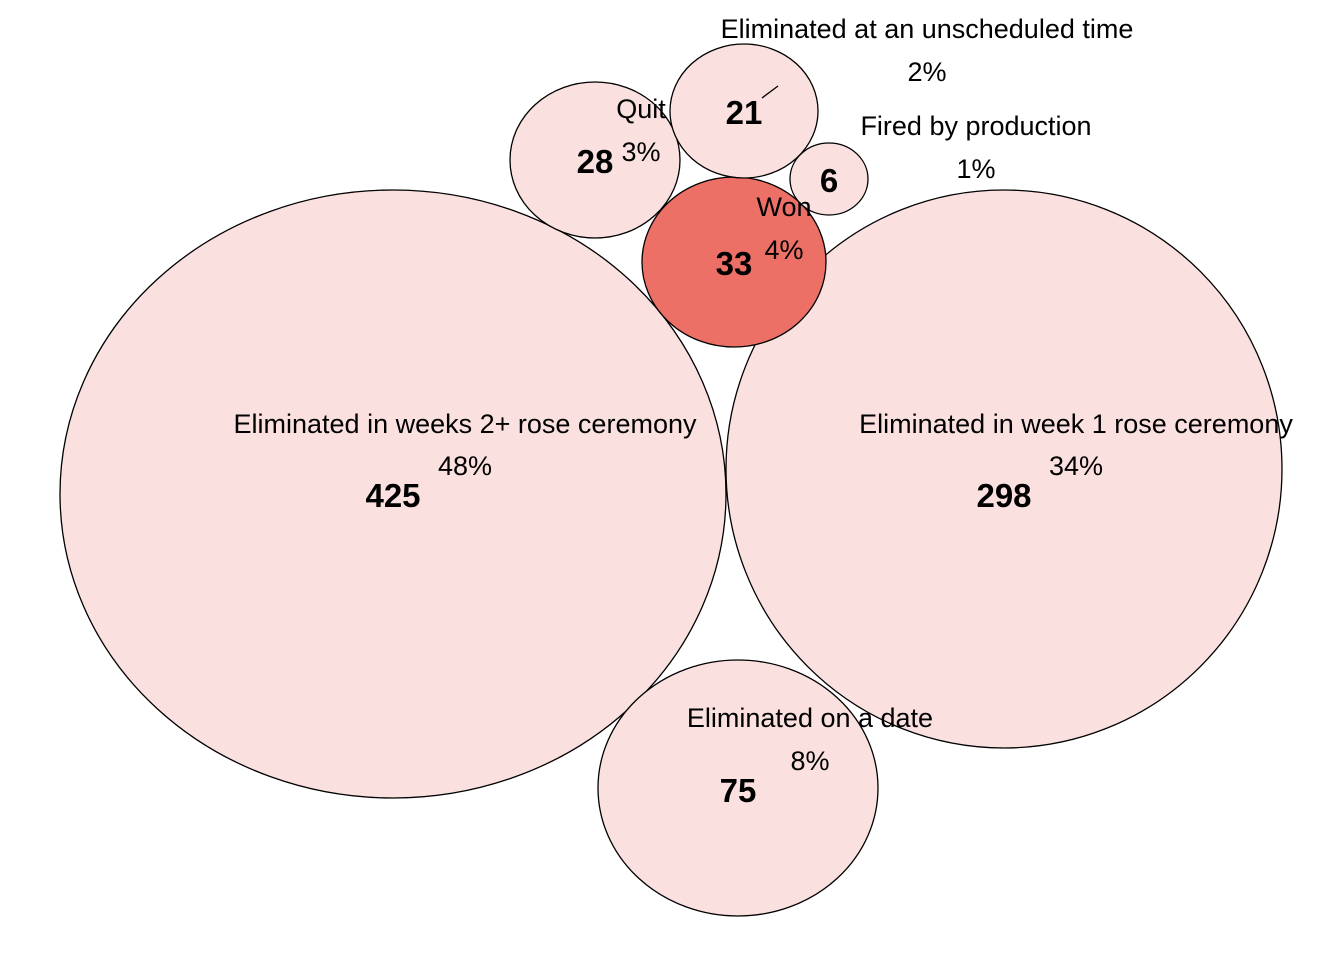 Image resolution: width=1344 pixels, height=960 pixels. What do you see at coordinates (1003, 495) in the screenshot?
I see `count-label-eliminated-in-week-1-rose-ceremony: 298` at bounding box center [1003, 495].